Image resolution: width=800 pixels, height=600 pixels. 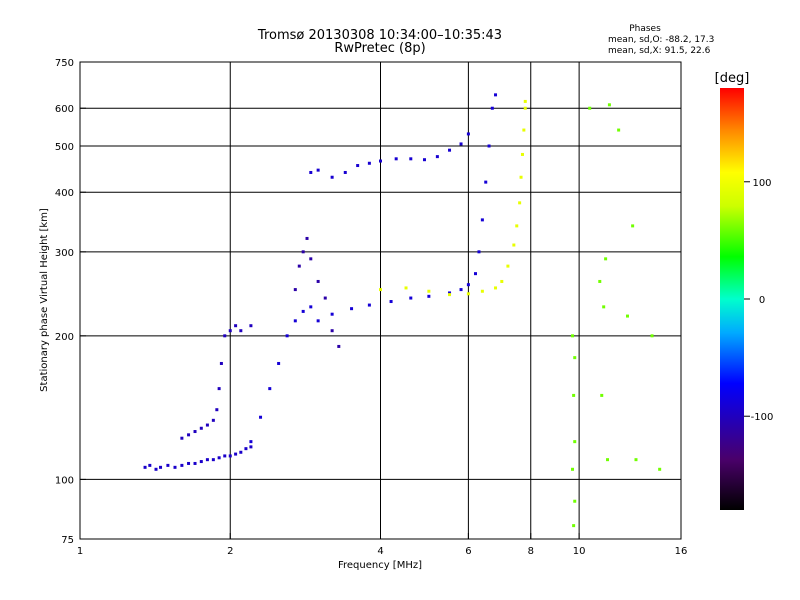 I want to click on x-tick-label: 10, so click(x=579, y=551).